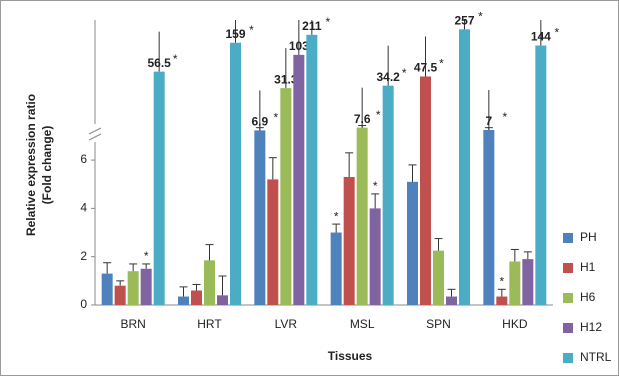 This screenshot has height=376, width=619. What do you see at coordinates (438, 324) in the screenshot?
I see `x-tick-label: SPN` at bounding box center [438, 324].